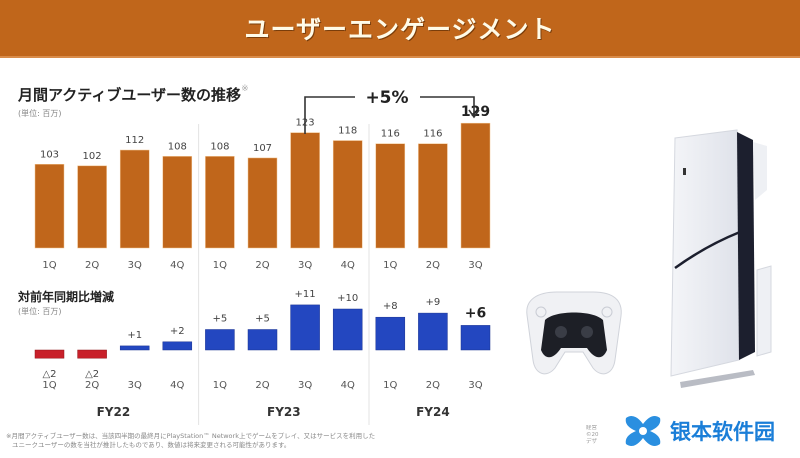  Describe the element at coordinates (574, 335) in the screenshot. I see `controller-center` at that location.